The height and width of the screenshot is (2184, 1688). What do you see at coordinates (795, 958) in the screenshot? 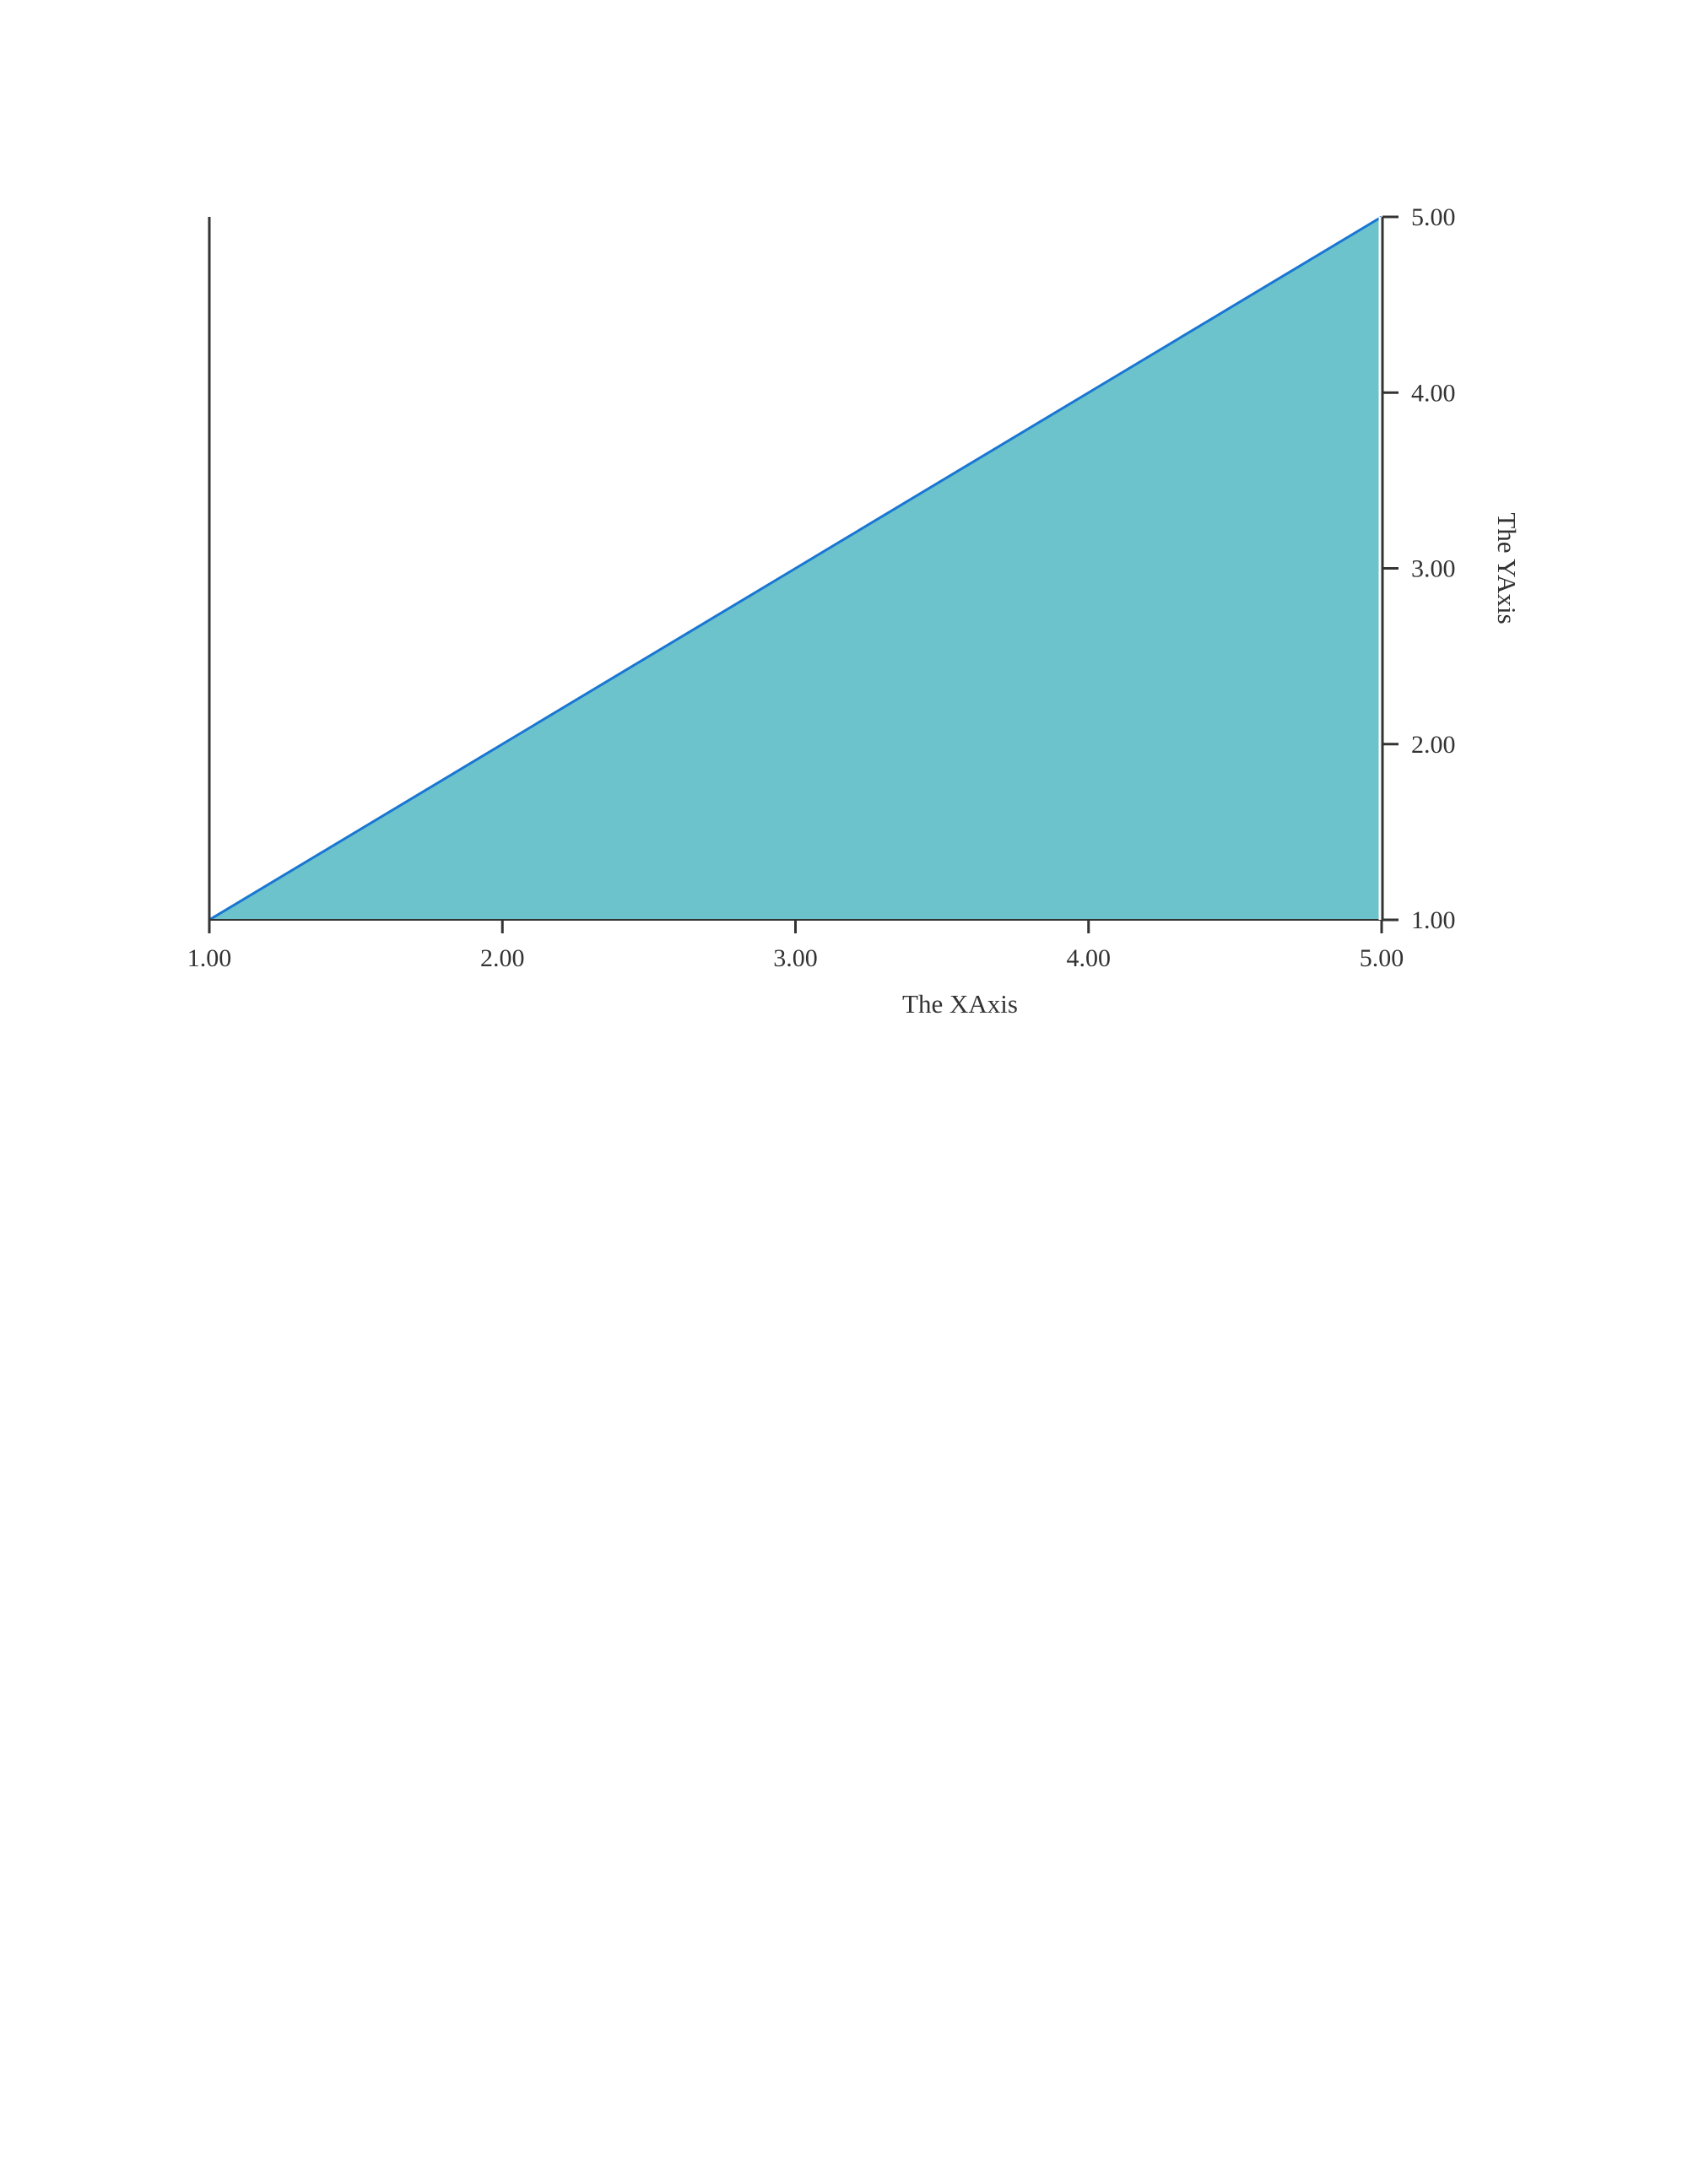
I see `x-tick-label: 3.00` at bounding box center [795, 958].